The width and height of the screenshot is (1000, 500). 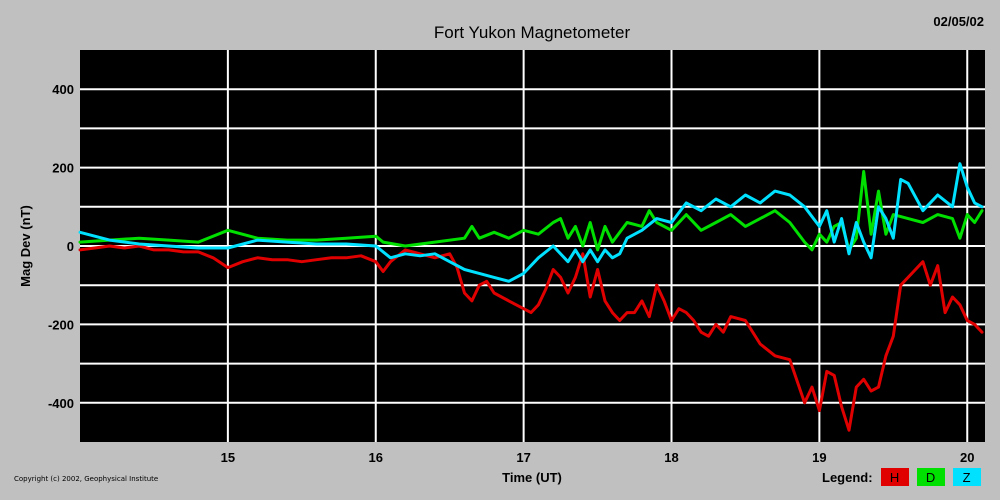 I want to click on series-line-d, so click(x=531, y=211).